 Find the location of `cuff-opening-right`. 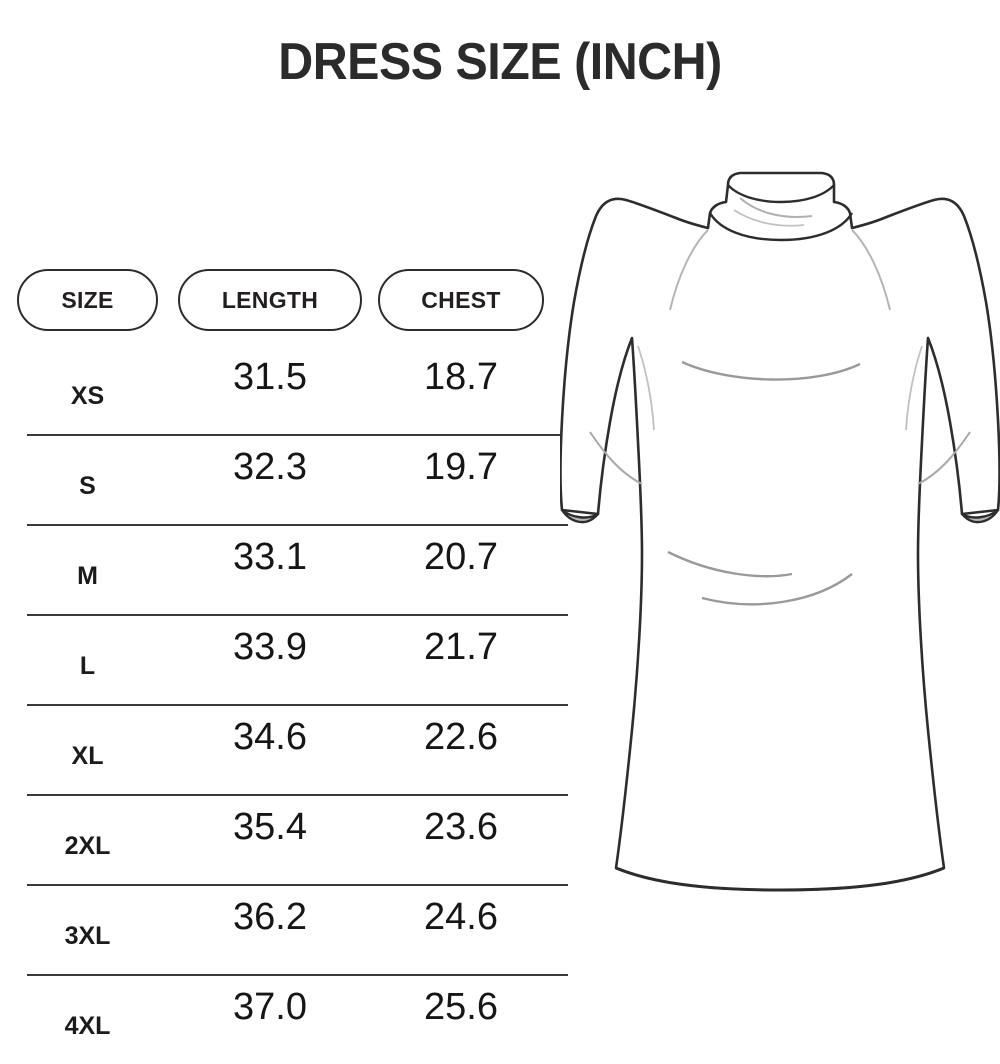

cuff-opening-right is located at coordinates (980, 516).